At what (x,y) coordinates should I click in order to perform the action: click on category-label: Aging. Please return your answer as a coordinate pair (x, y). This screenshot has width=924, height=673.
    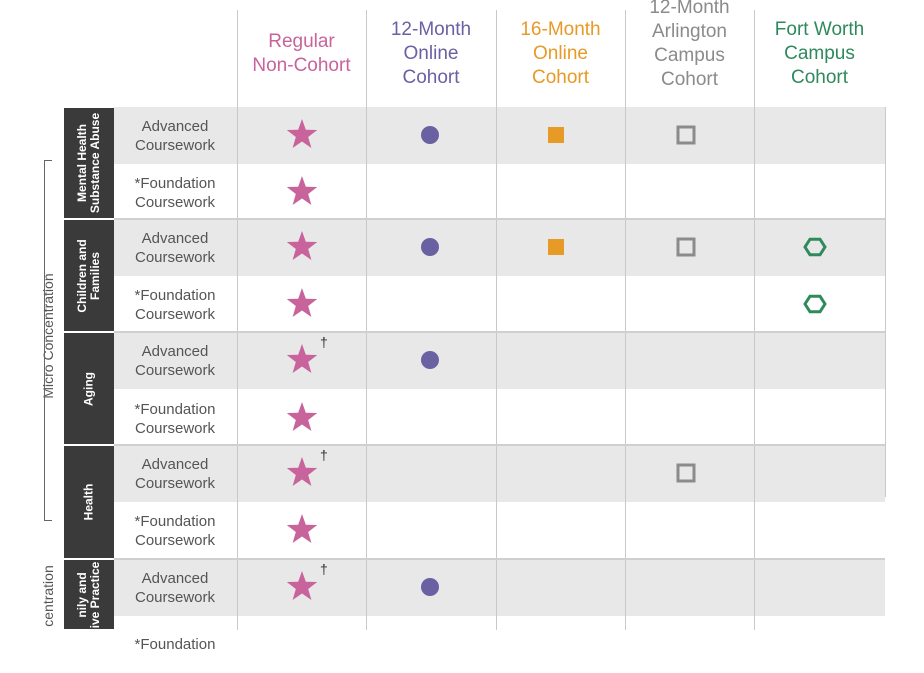
    Looking at the image, I should click on (89, 388).